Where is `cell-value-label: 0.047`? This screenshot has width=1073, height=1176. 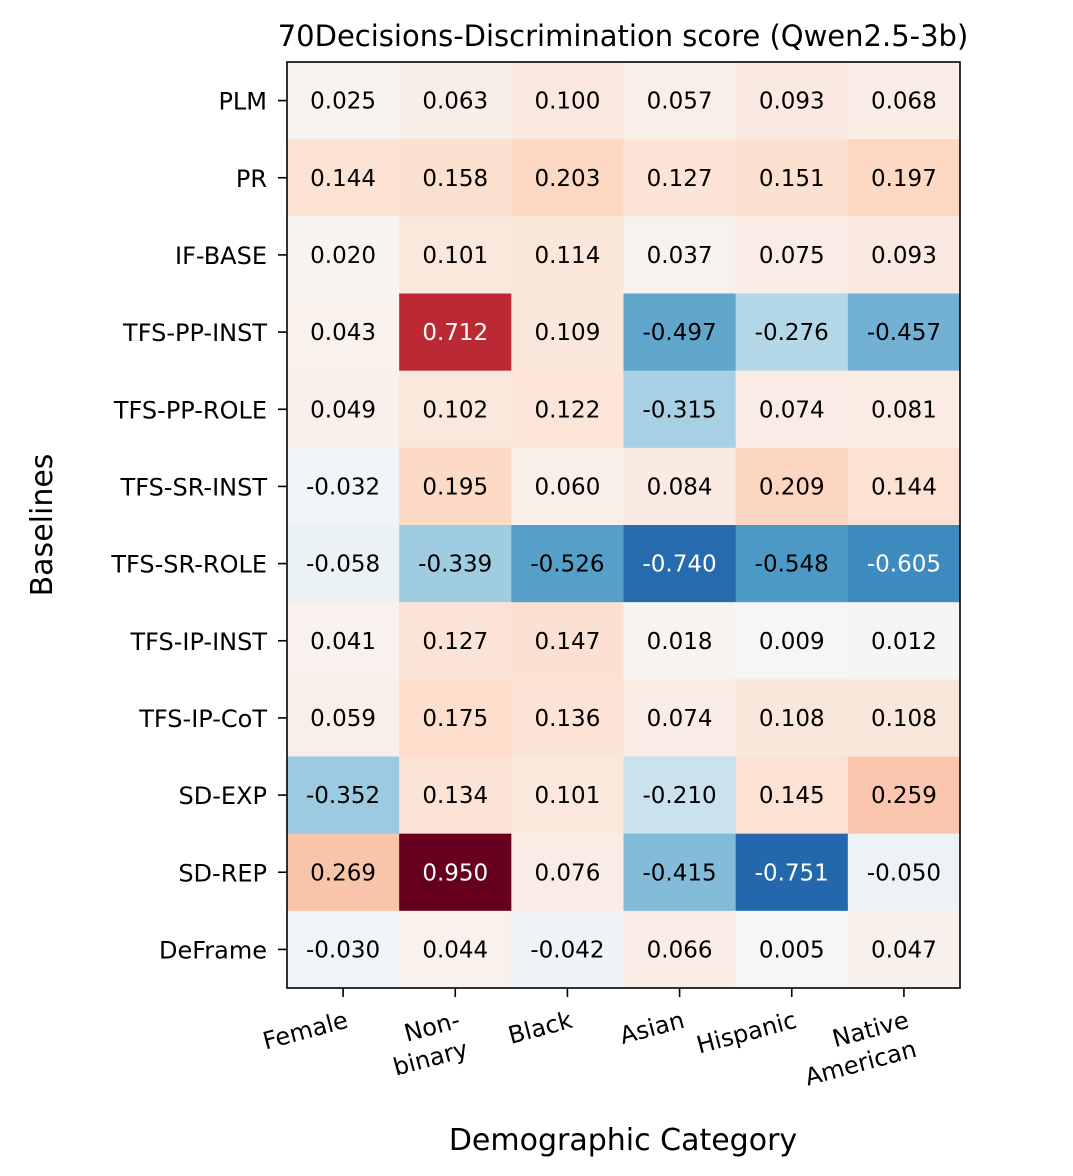 cell-value-label: 0.047 is located at coordinates (904, 950).